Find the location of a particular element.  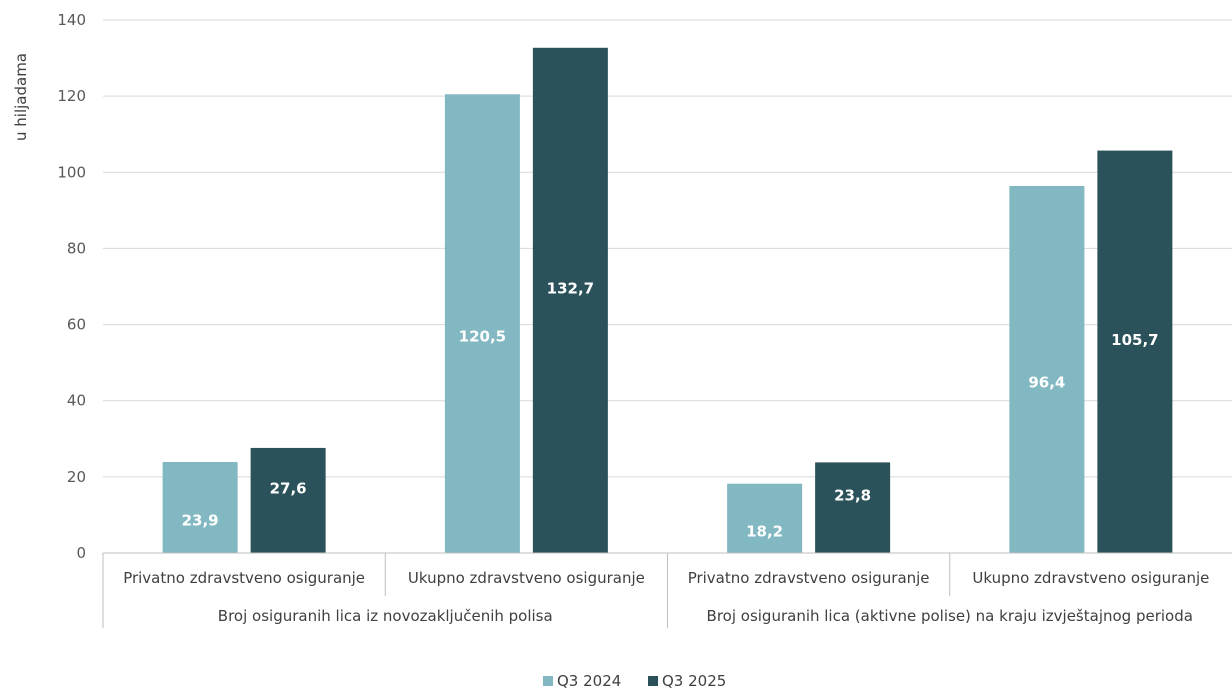

y-tick-label: 140 is located at coordinates (71, 20).